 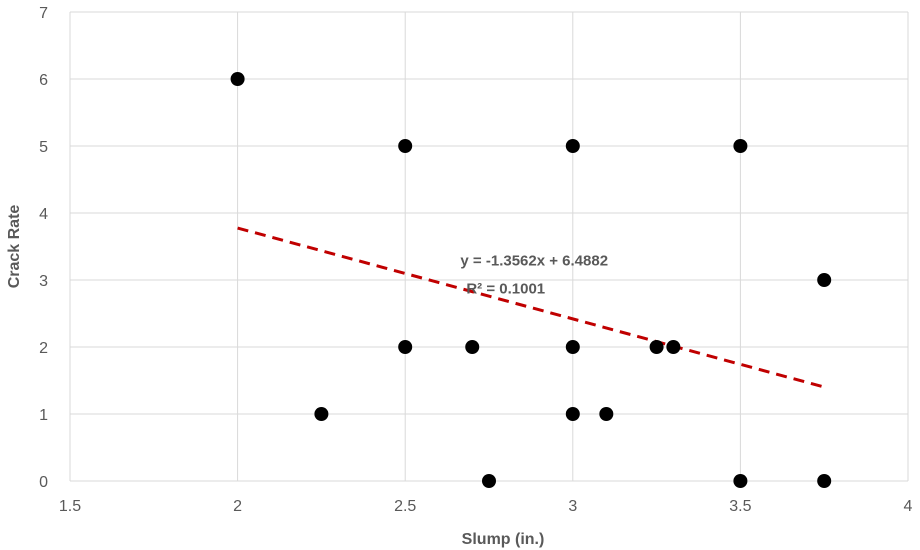 What do you see at coordinates (43, 13) in the screenshot?
I see `y-tick-label: 7` at bounding box center [43, 13].